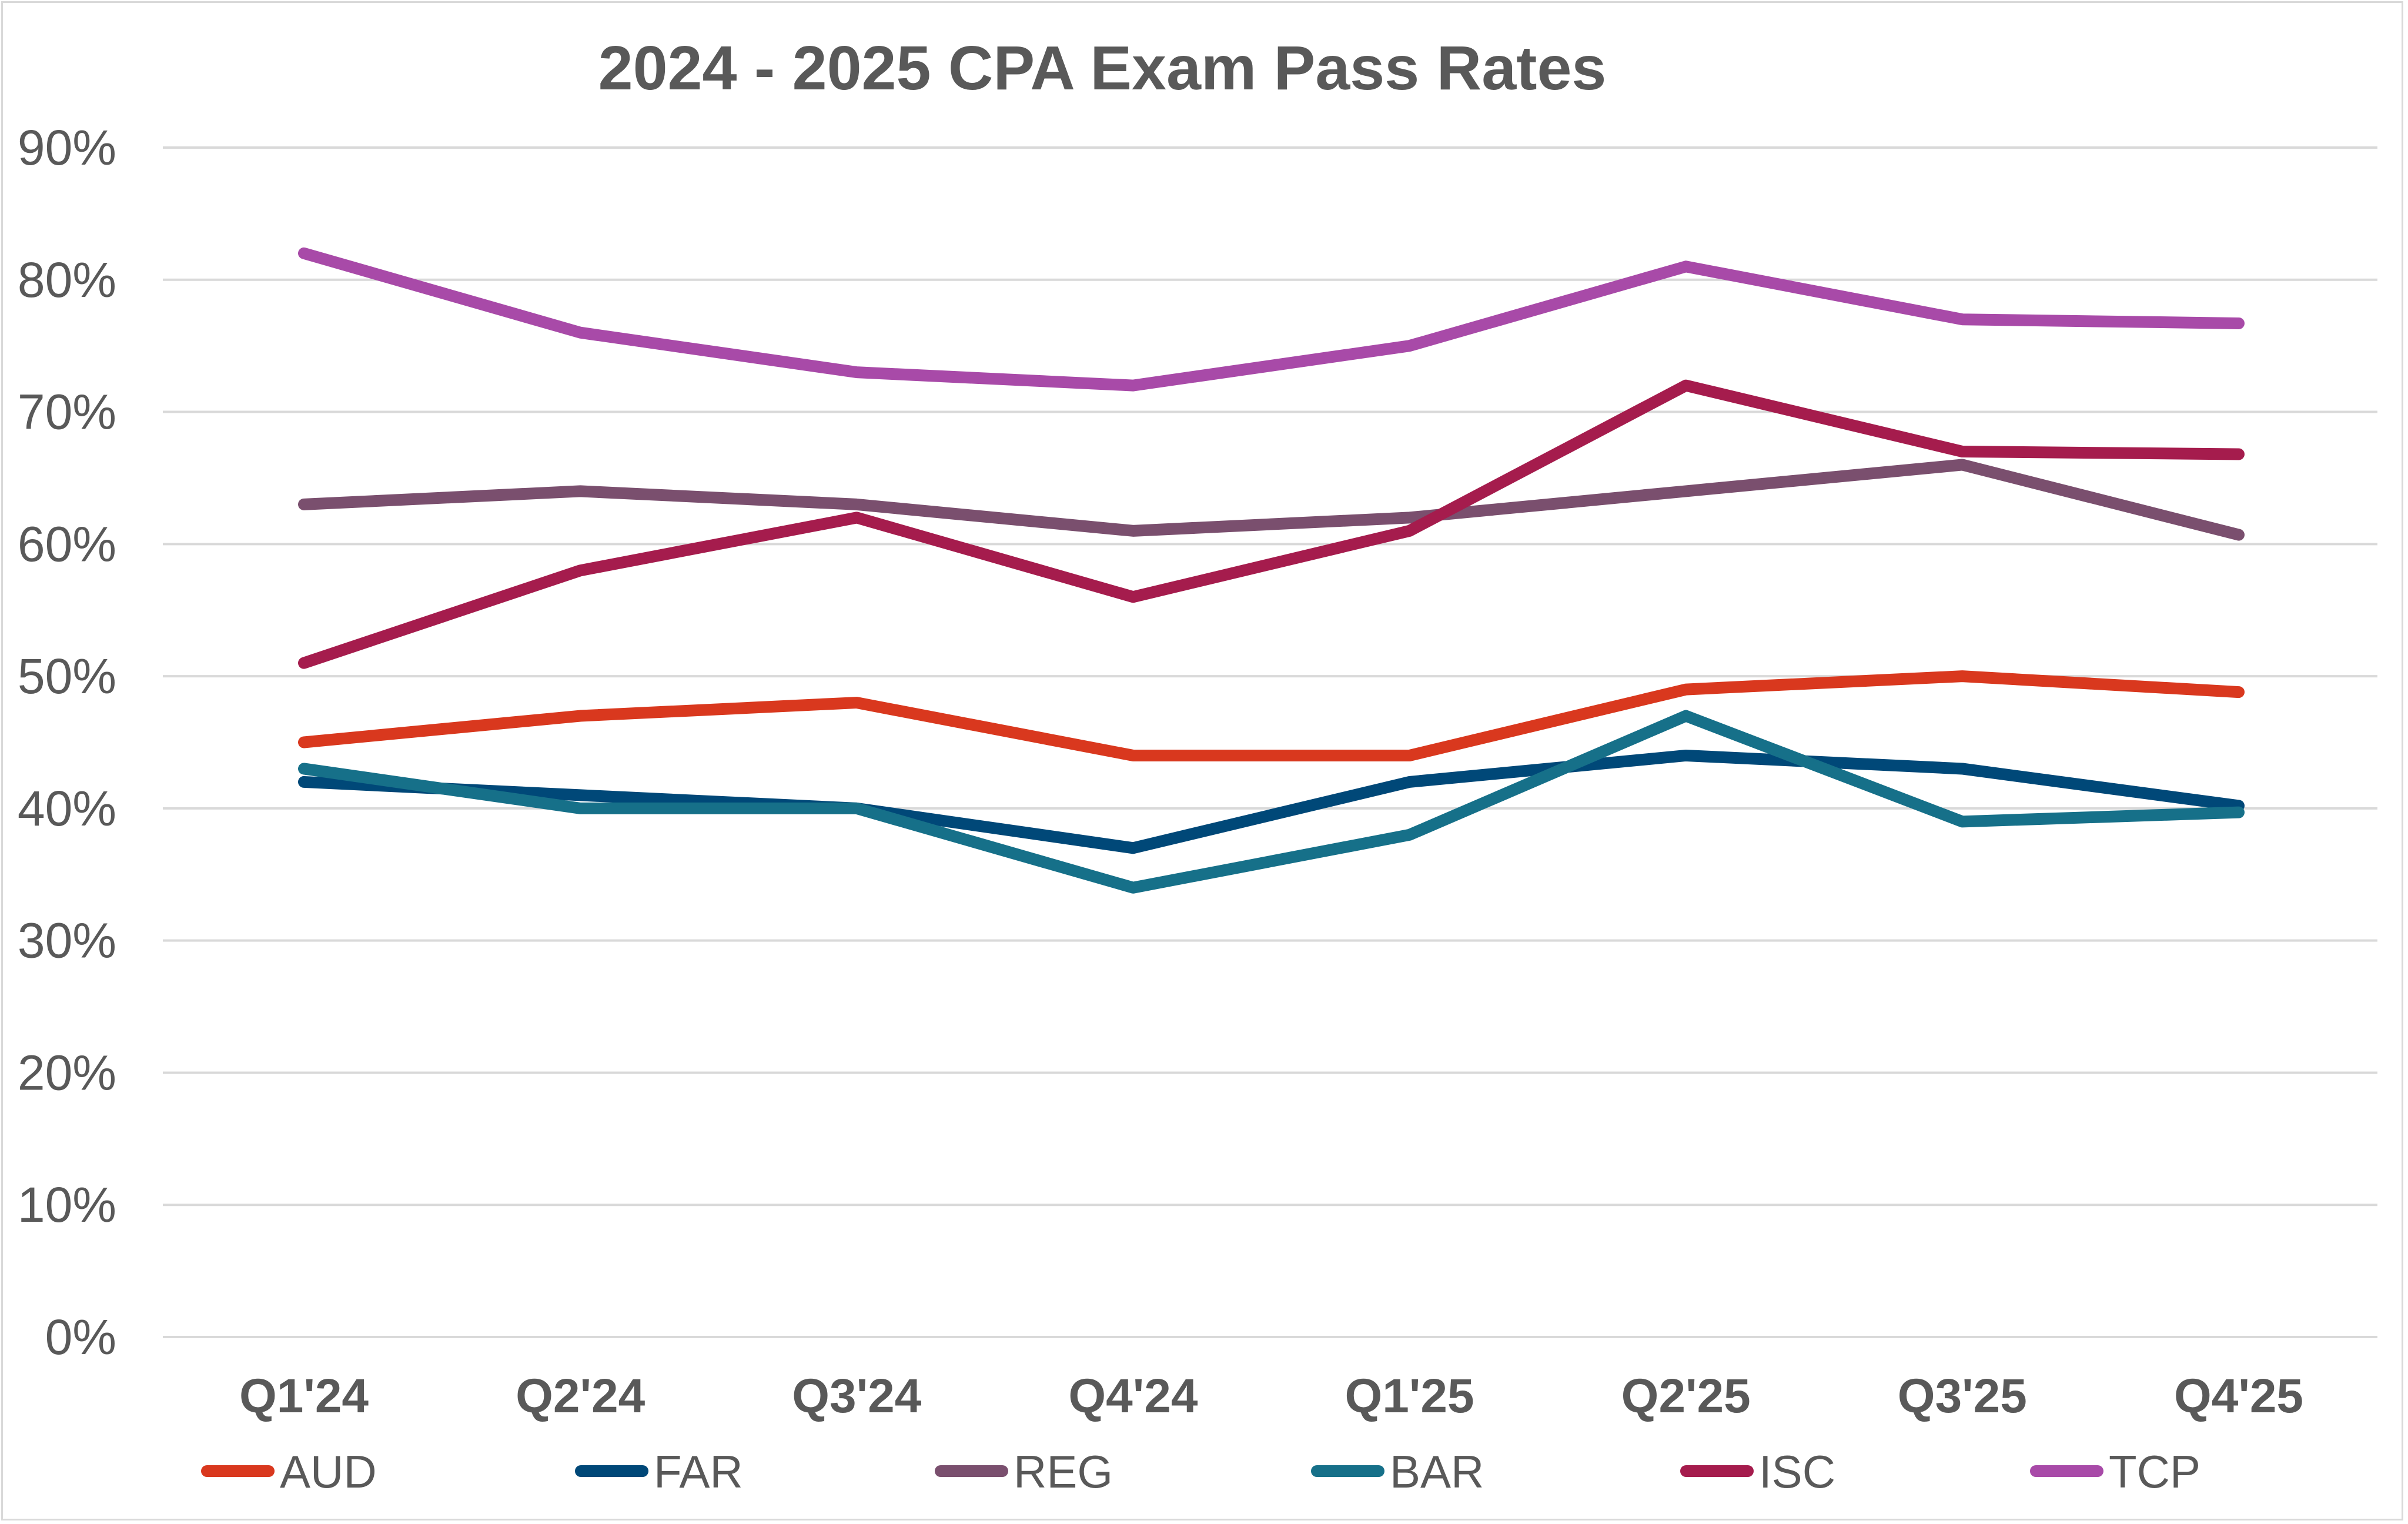  Describe the element at coordinates (580, 1396) in the screenshot. I see `x-tick-label: Q2'24` at that location.